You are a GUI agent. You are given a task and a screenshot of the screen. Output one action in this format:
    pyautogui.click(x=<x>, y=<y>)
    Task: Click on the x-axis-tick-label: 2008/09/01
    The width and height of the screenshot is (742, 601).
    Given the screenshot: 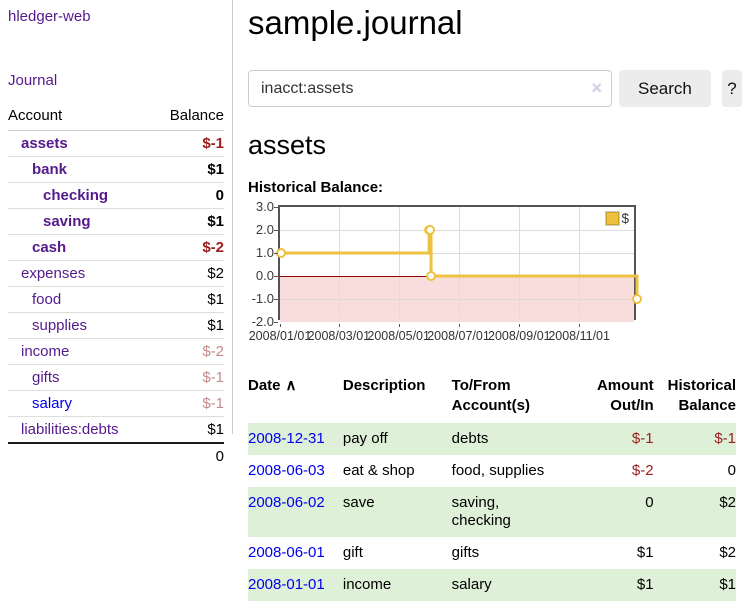 What is the action you would take?
    pyautogui.click(x=519, y=336)
    